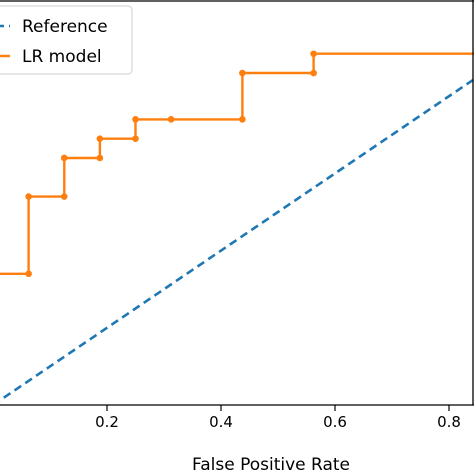 Image resolution: width=474 pixels, height=474 pixels. I want to click on legend-label: Reference, so click(65, 27).